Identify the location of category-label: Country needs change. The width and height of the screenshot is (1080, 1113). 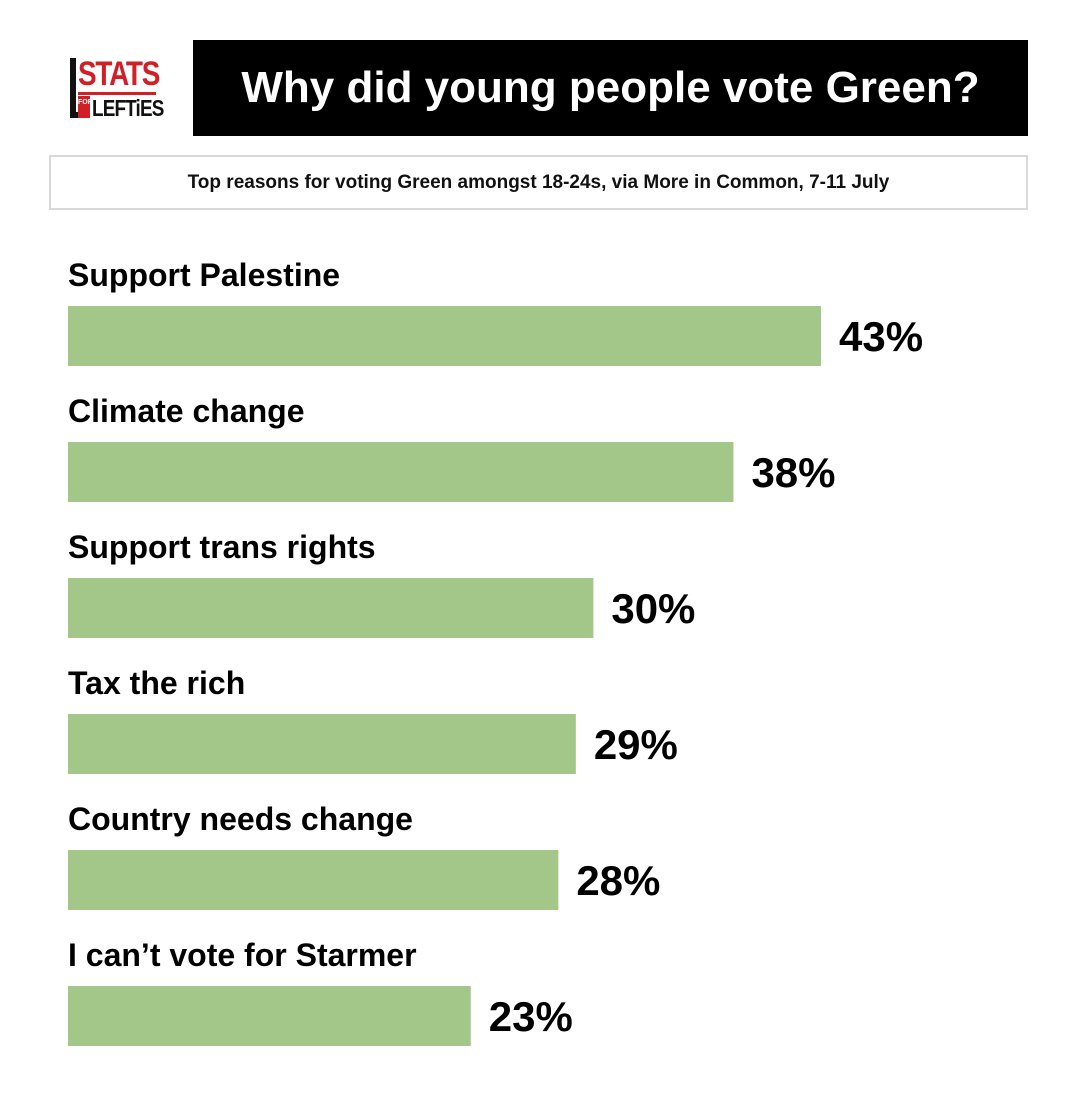
(240, 819).